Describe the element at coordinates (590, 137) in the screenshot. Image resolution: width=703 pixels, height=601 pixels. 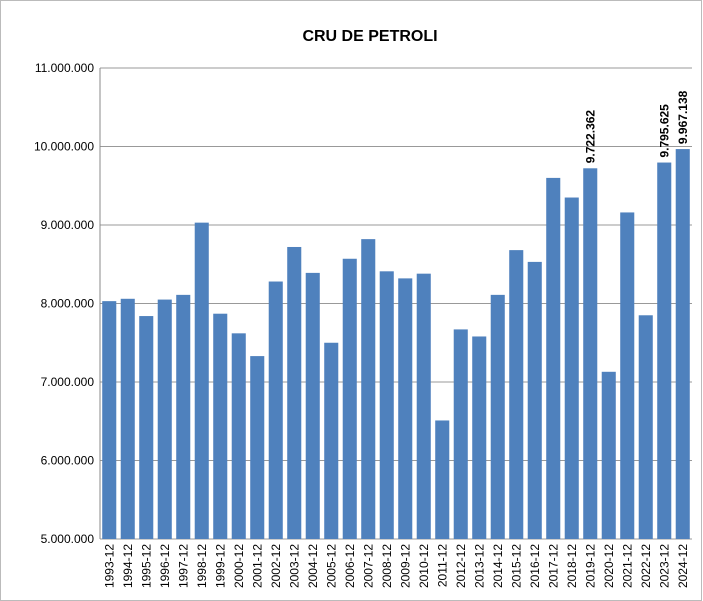
I see `data-label: 9.722.362` at that location.